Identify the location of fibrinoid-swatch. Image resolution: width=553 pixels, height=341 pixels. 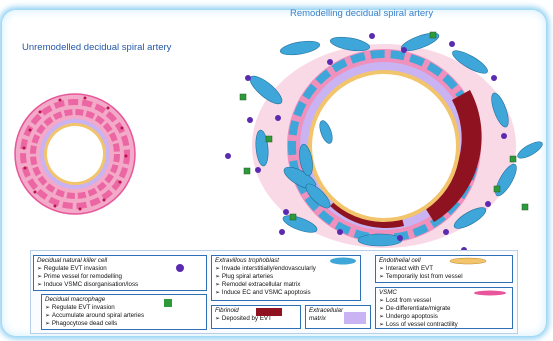
(269, 312).